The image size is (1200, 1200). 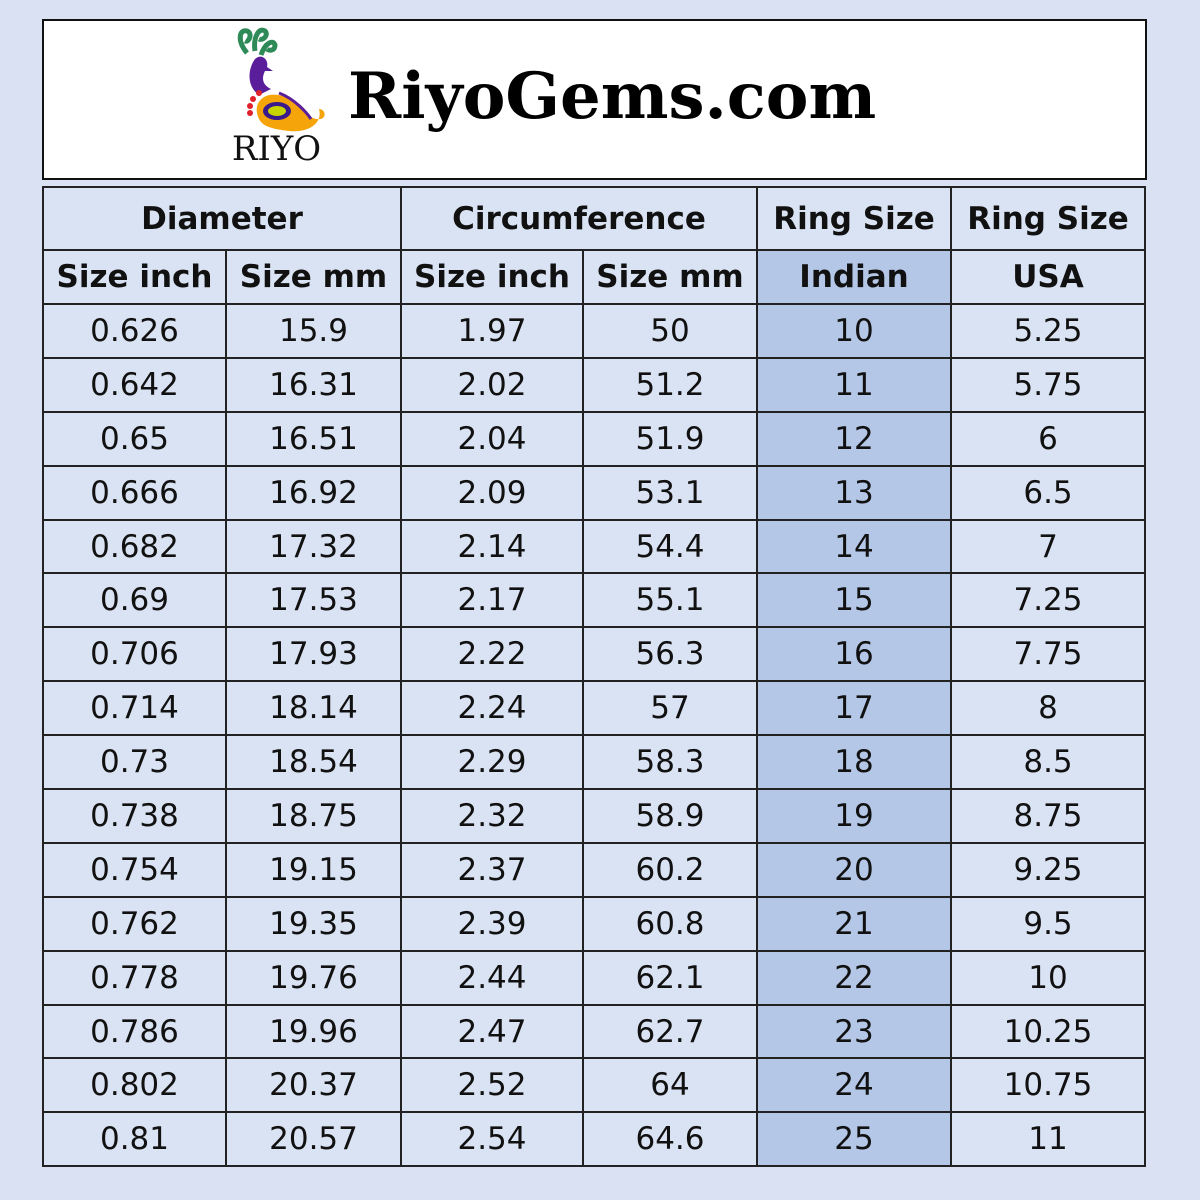 What do you see at coordinates (854, 1031) in the screenshot?
I see `cell-indian-size: 23` at bounding box center [854, 1031].